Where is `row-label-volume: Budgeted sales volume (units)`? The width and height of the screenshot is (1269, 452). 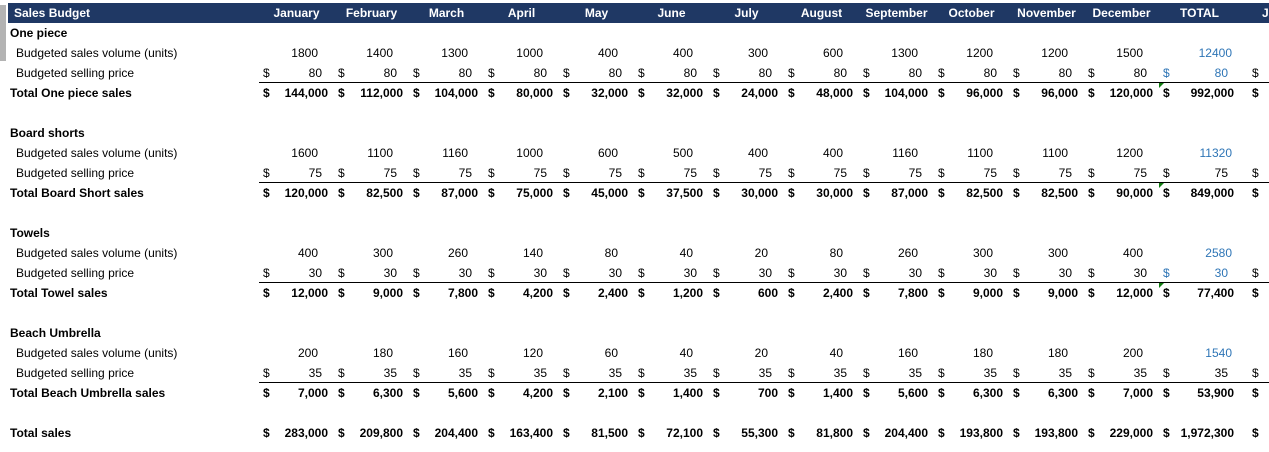
row-label-volume: Budgeted sales volume (units) is located at coordinates (97, 353).